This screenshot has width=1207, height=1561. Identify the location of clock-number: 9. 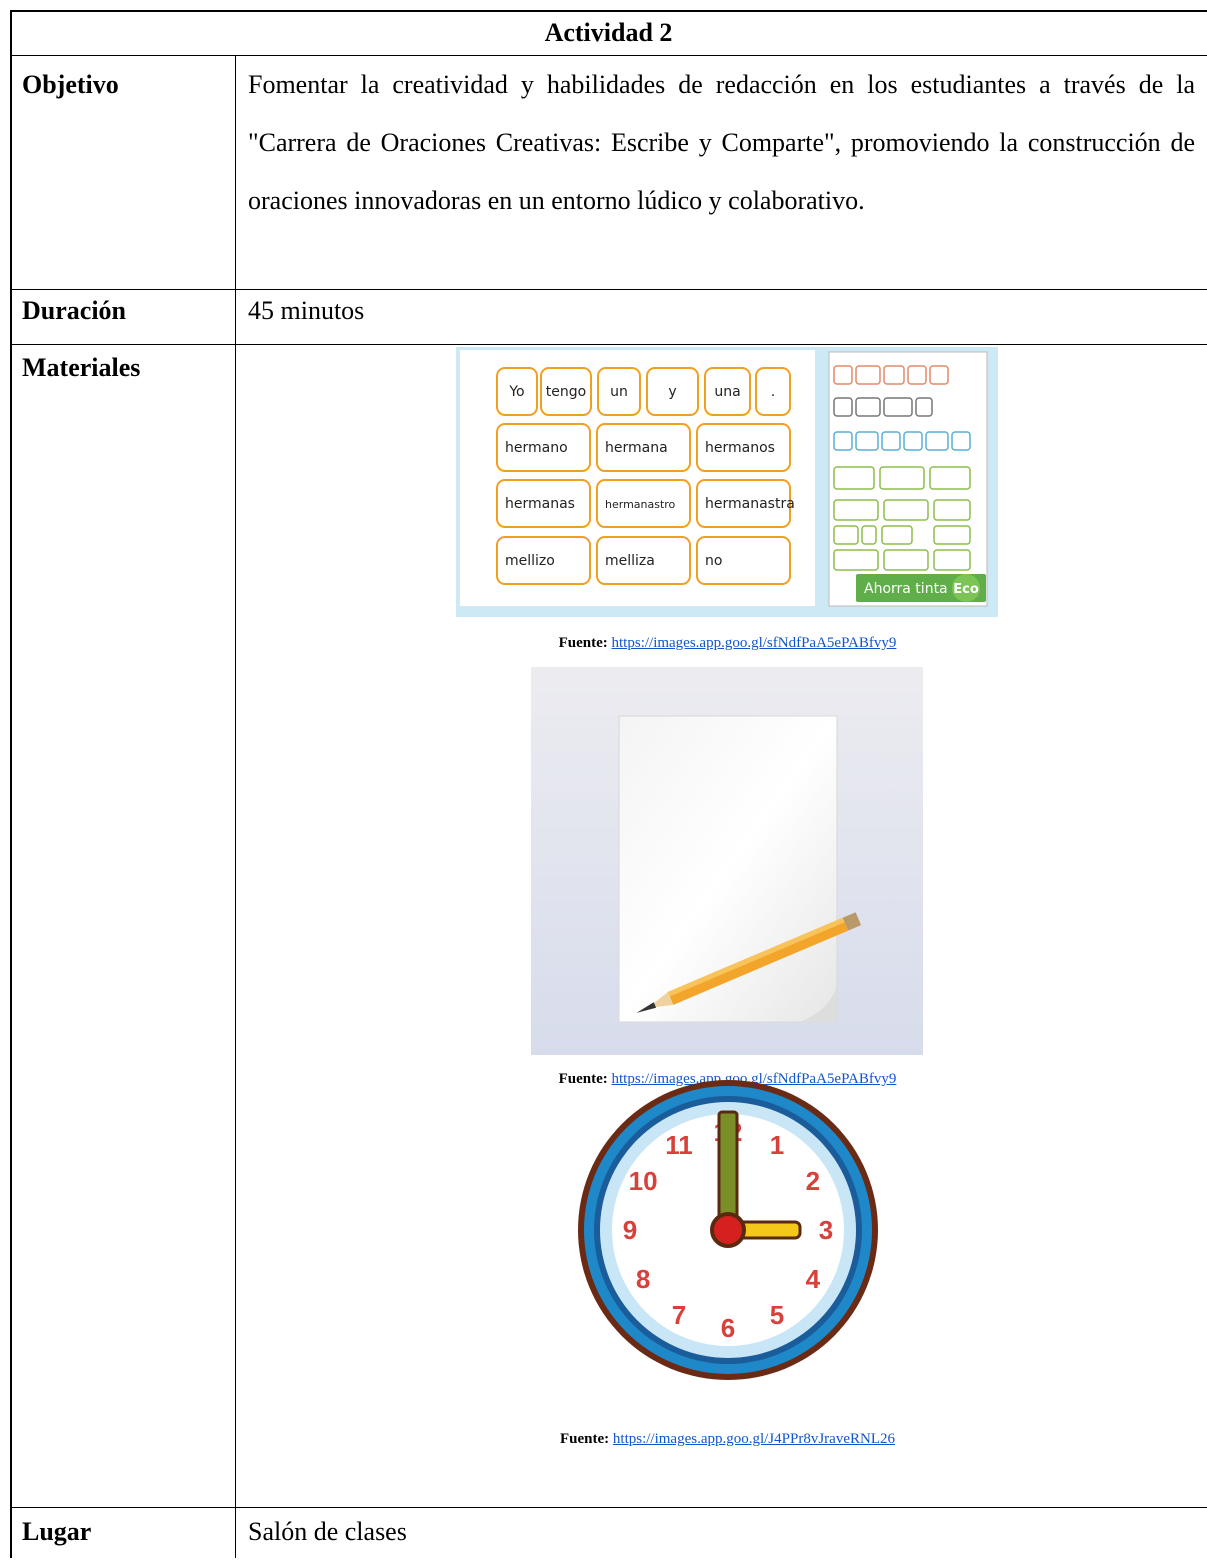
(630, 1230).